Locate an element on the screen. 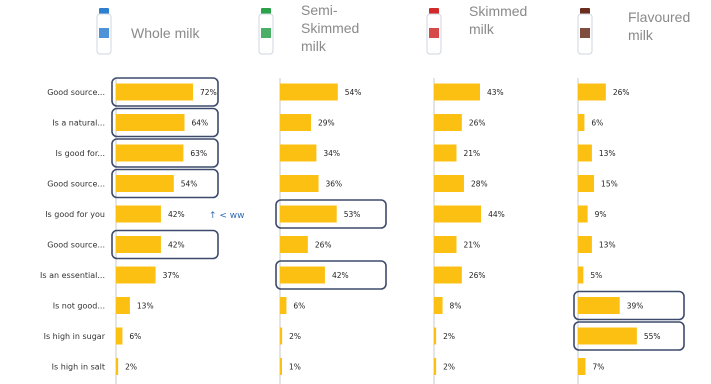  data-label: 29% is located at coordinates (326, 123).